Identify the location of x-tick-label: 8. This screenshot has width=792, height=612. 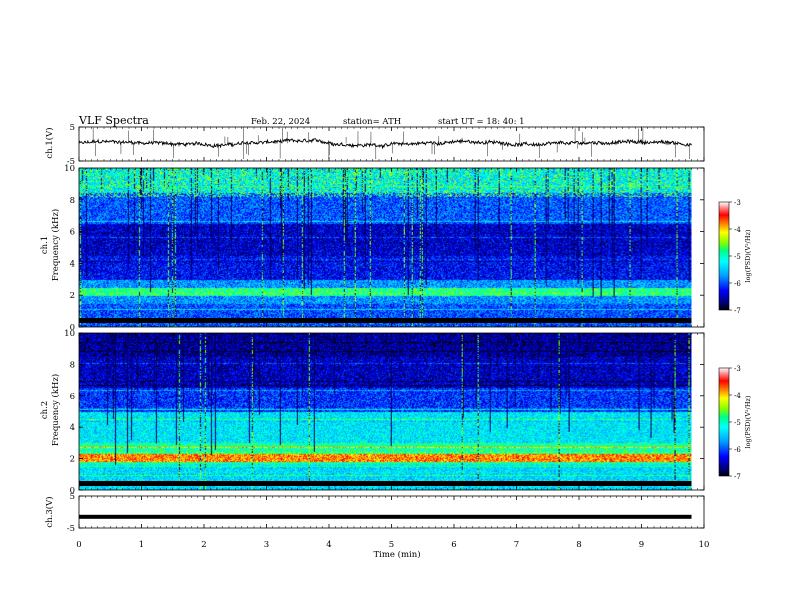
(578, 545).